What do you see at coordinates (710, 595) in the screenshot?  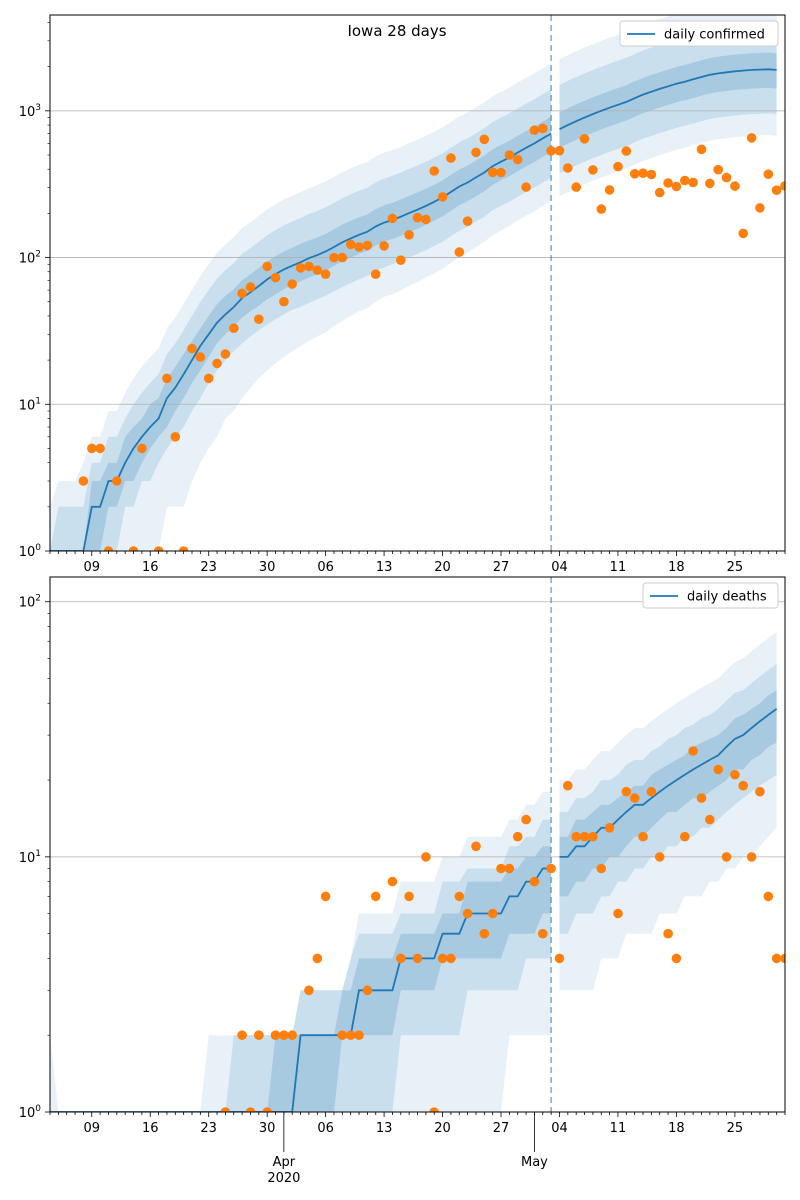 I see `deaths-legend: daily deaths` at bounding box center [710, 595].